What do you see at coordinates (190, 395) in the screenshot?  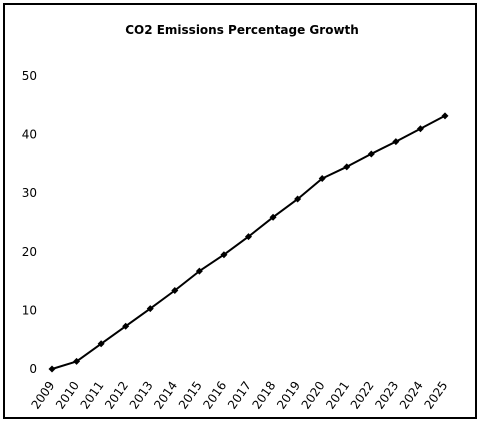 I see `x-tick-label: 2015` at bounding box center [190, 395].